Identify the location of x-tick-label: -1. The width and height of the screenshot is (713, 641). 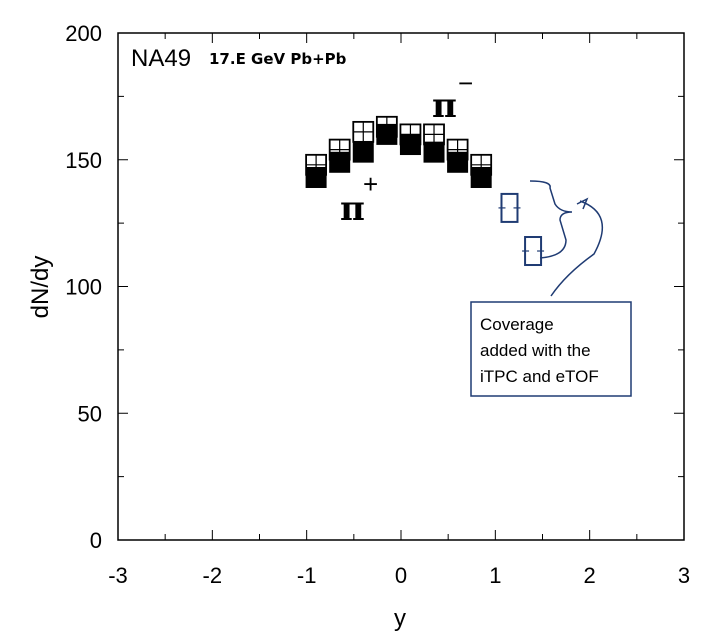
(307, 575).